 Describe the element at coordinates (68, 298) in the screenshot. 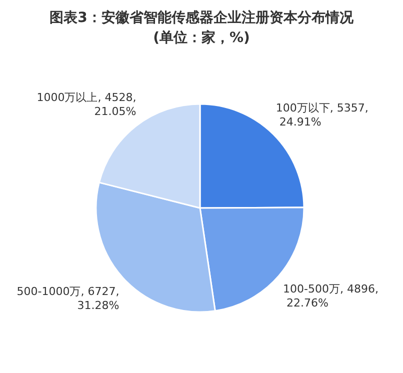

I see `slice-label: 500-1000万, 6727, 31.28%` at that location.